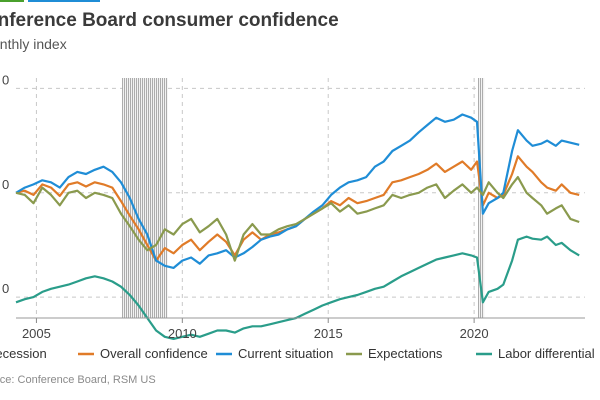  I want to click on legend-label: Current situation, so click(285, 353).